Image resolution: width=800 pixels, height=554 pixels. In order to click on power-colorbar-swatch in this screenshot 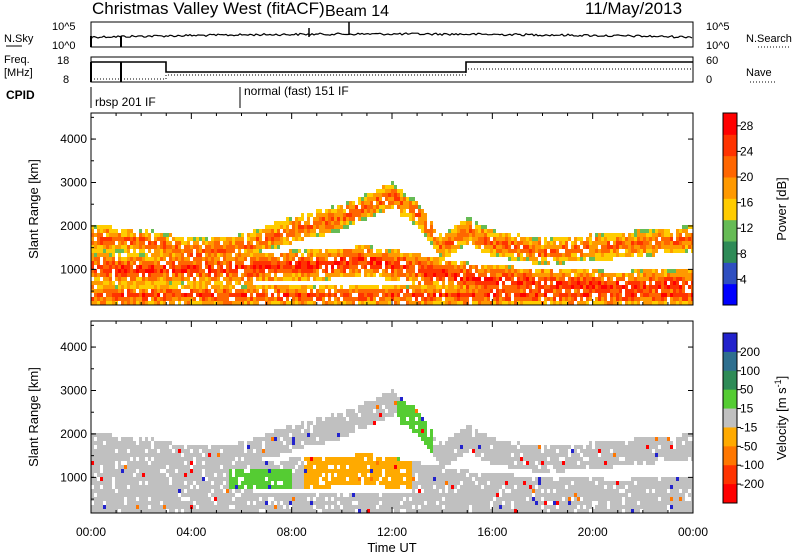, I will do `click(730, 209)`.